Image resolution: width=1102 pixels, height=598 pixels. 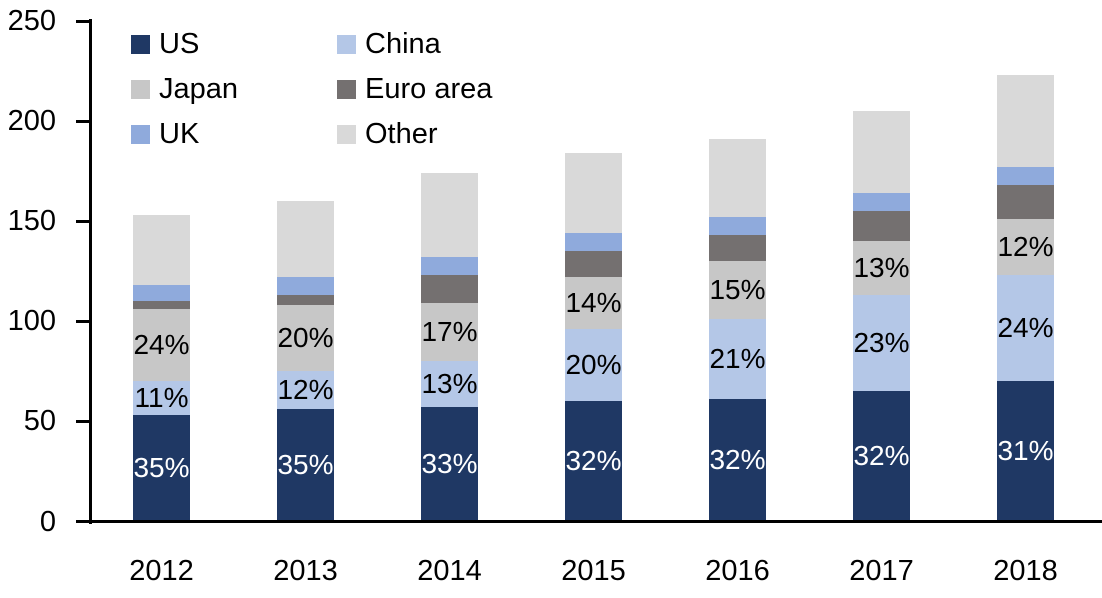 I want to click on bar-segment-label: 17%, so click(x=449, y=332).